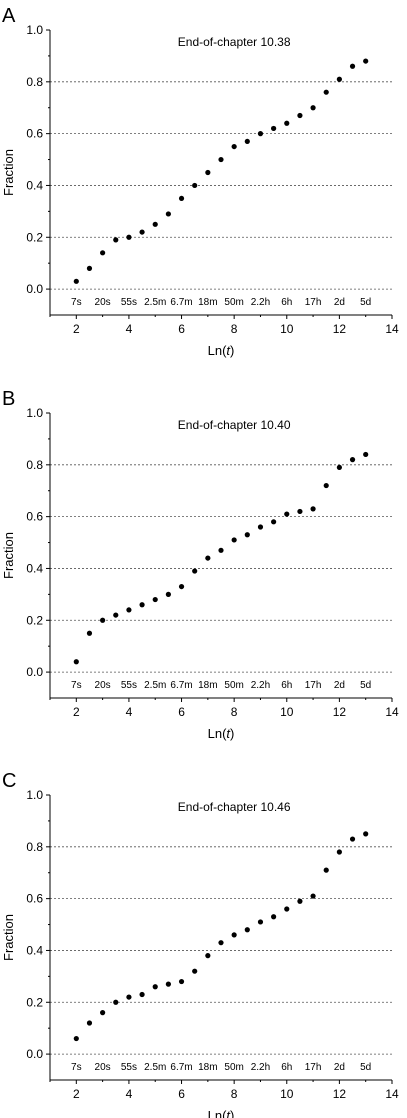 The height and width of the screenshot is (1118, 407). What do you see at coordinates (232, 1113) in the screenshot?
I see `x-axis-label-suffix: )` at bounding box center [232, 1113].